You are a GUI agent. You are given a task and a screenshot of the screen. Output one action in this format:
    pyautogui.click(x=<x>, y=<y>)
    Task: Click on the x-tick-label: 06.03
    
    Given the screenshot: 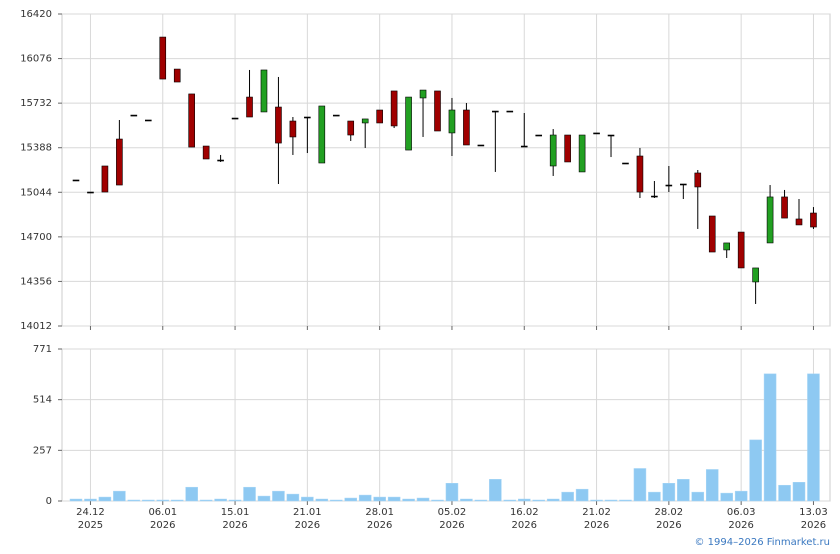 What is the action you would take?
    pyautogui.click(x=741, y=512)
    